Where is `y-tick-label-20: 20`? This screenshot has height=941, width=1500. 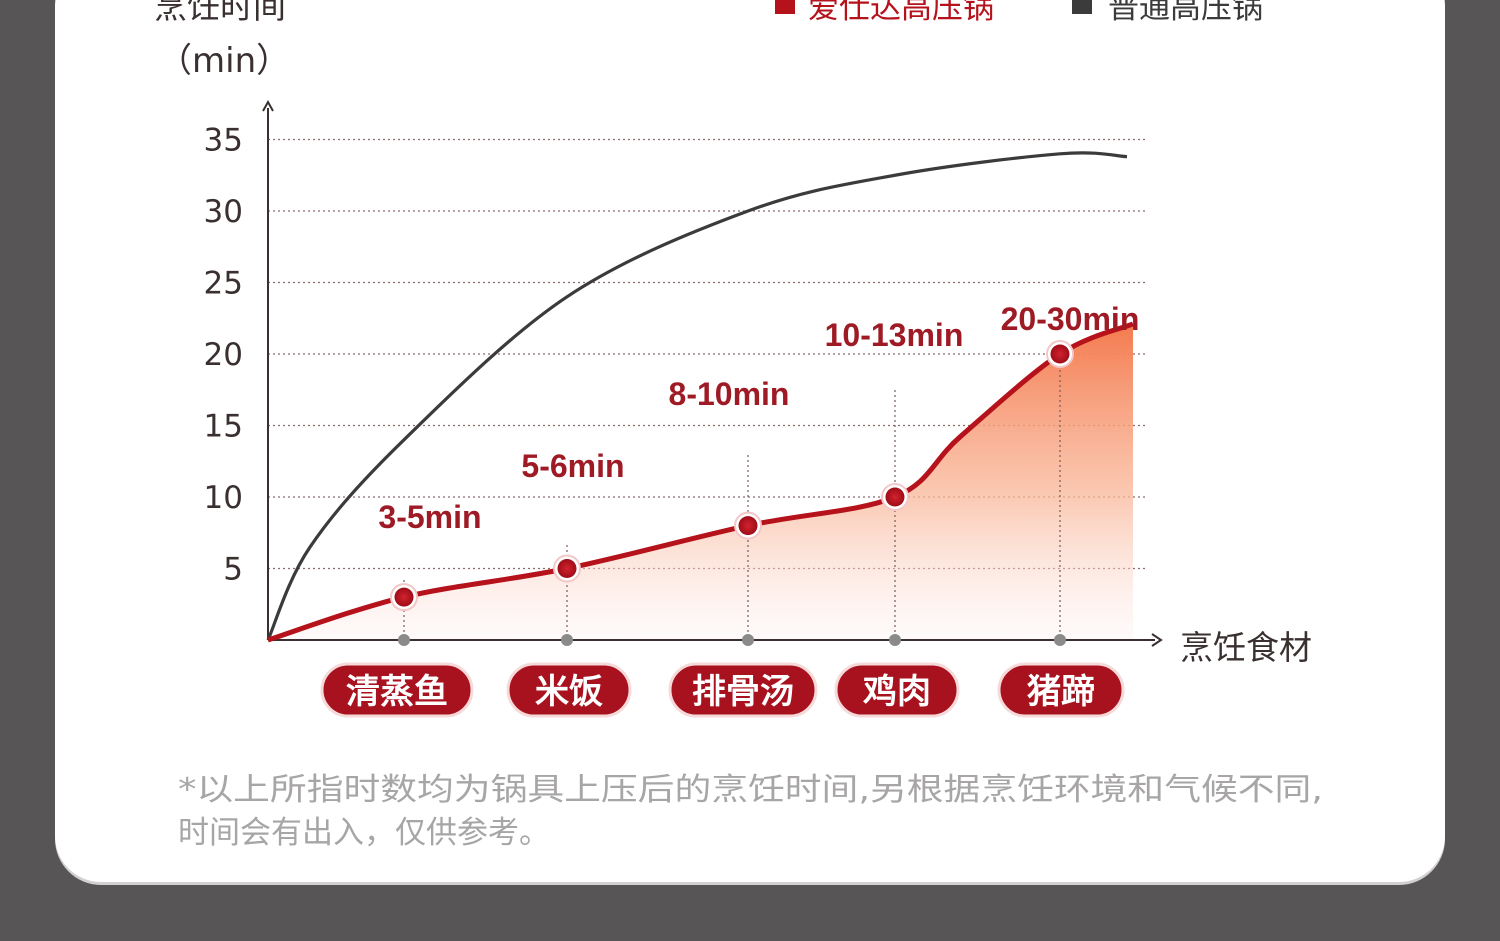 y-tick-label-20: 20 is located at coordinates (223, 355).